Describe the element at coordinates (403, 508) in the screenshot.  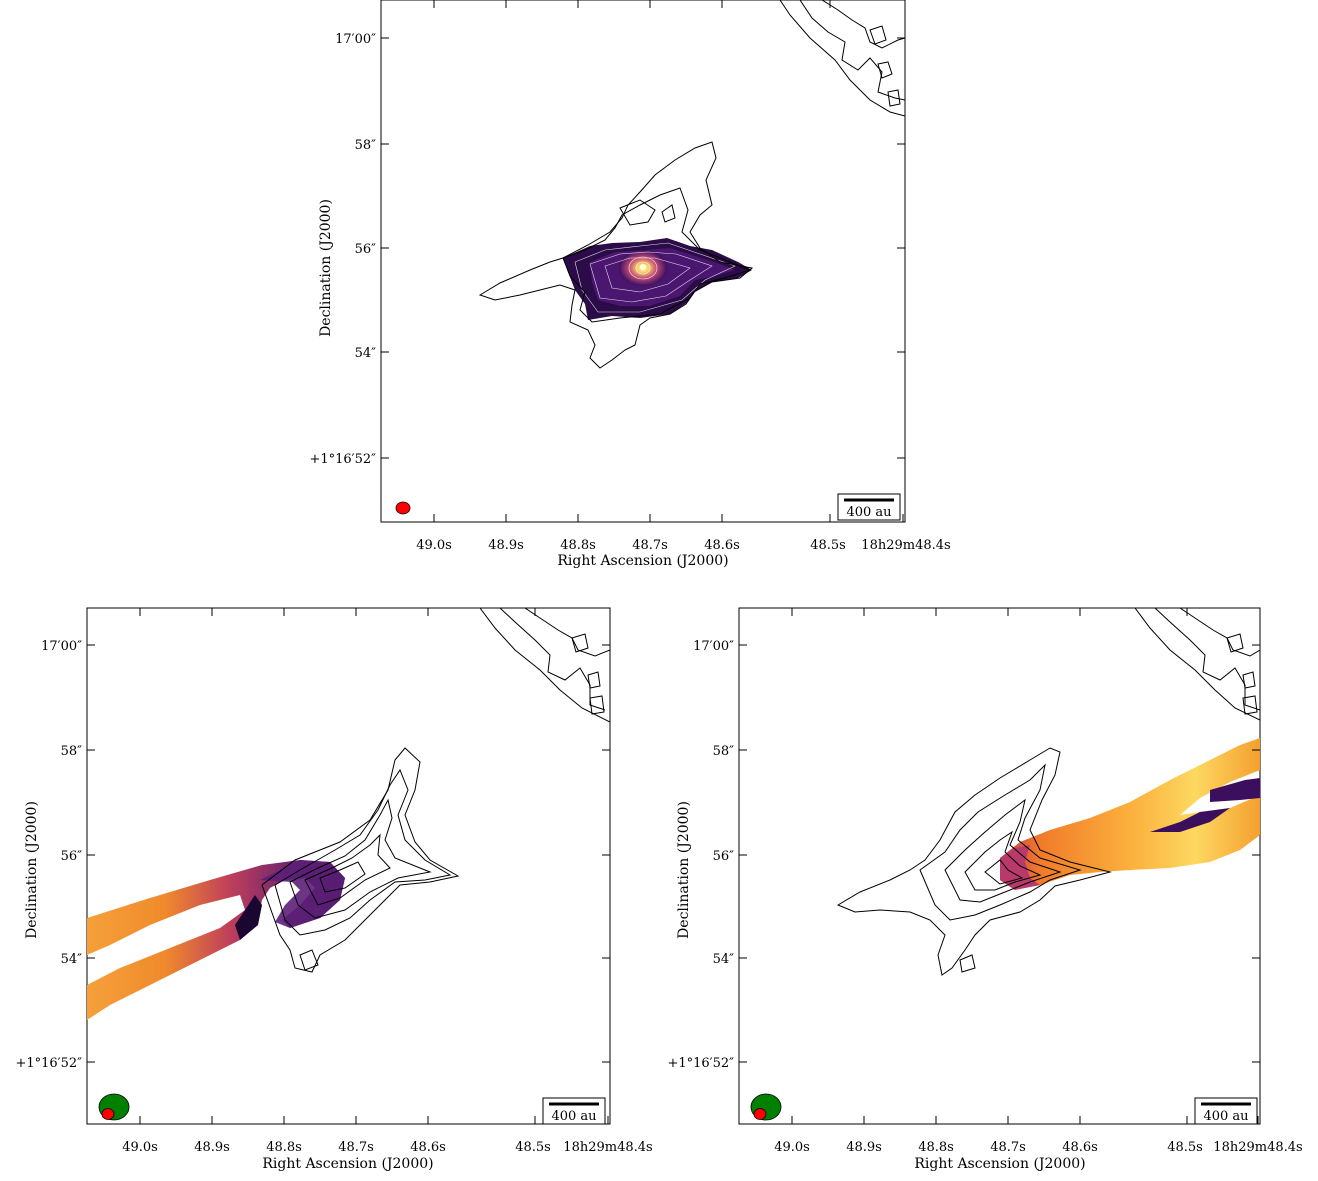
I see `beam-ellipse` at that location.